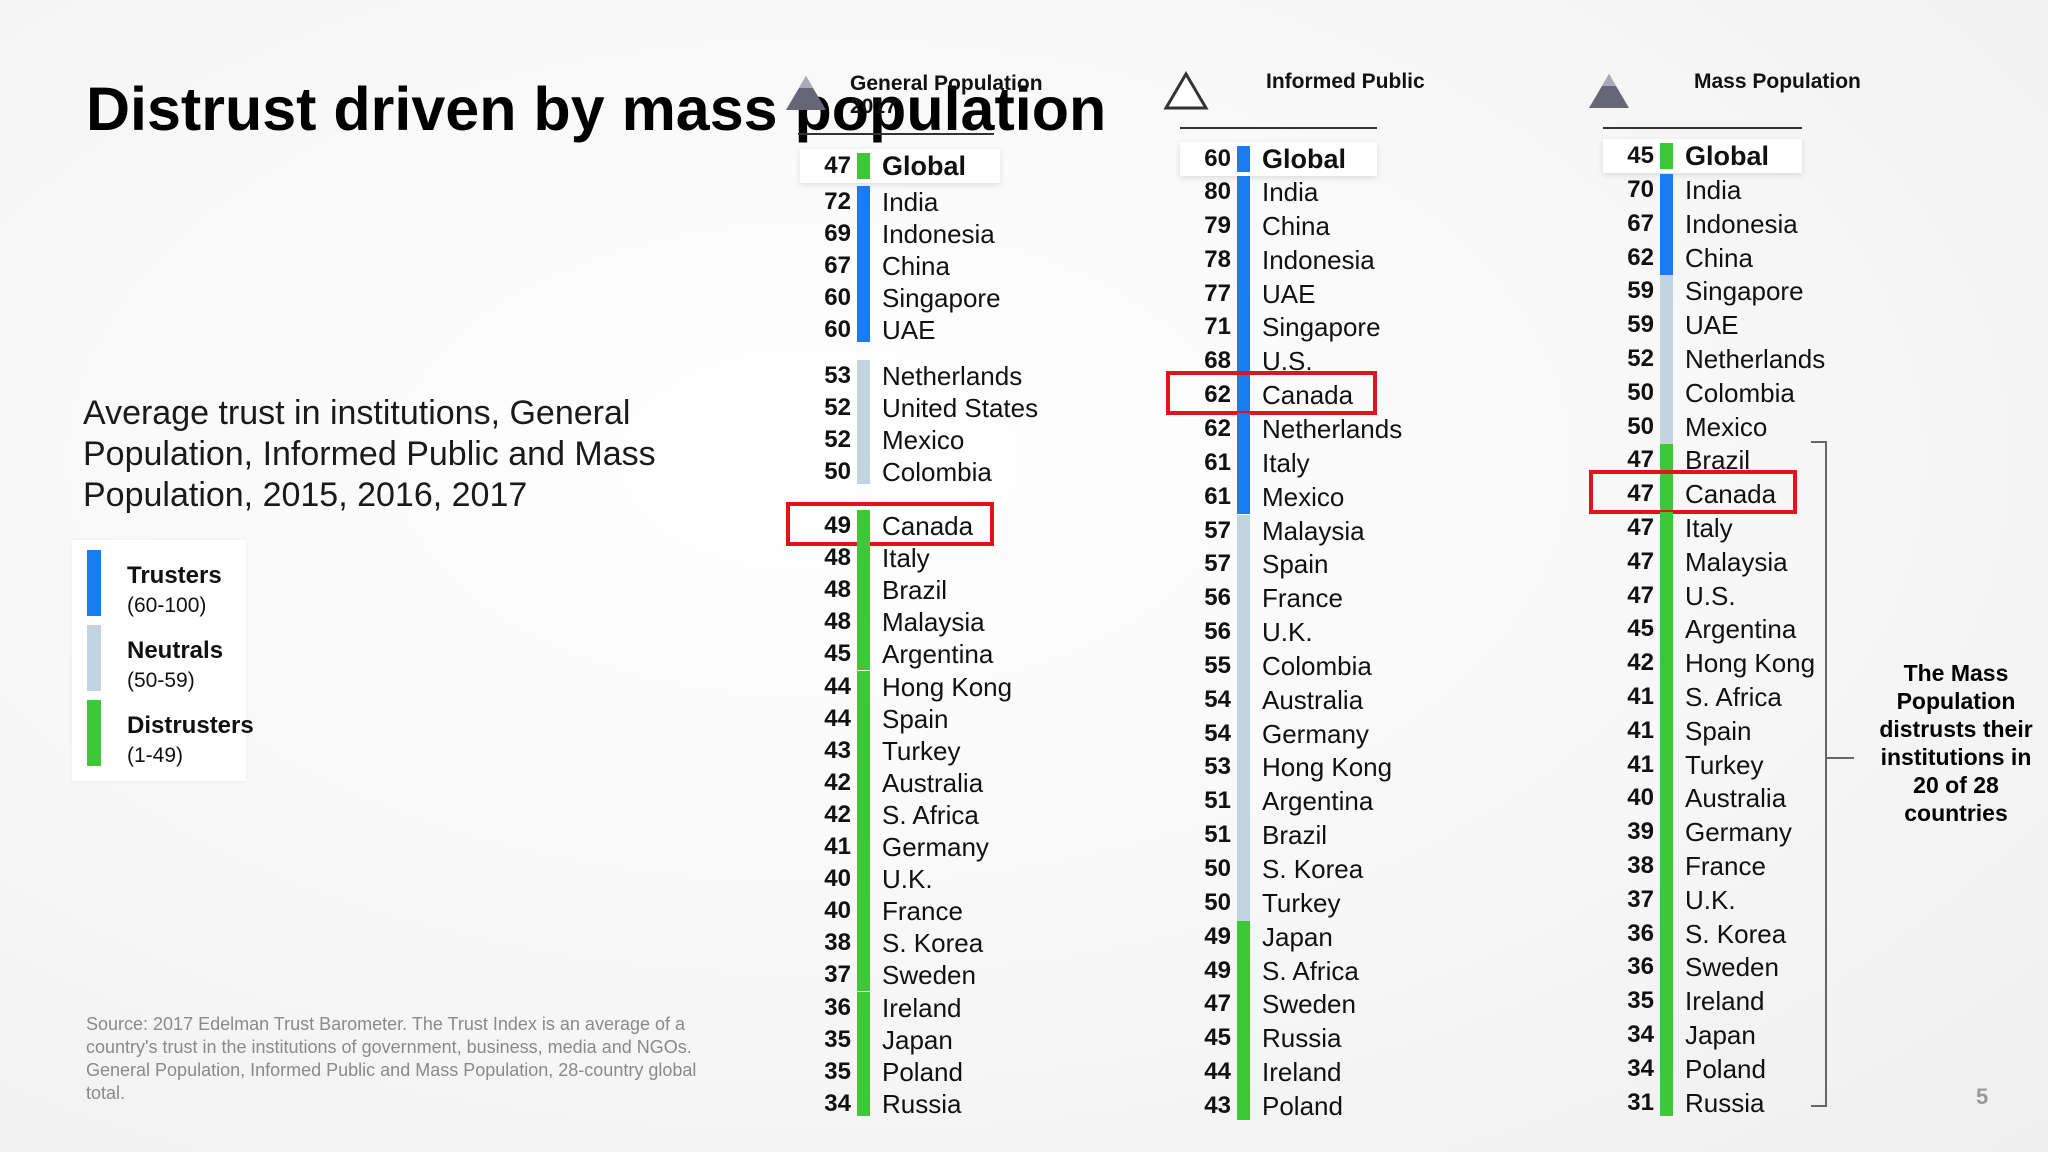  I want to click on list-item: 62 Canada, so click(1310, 395).